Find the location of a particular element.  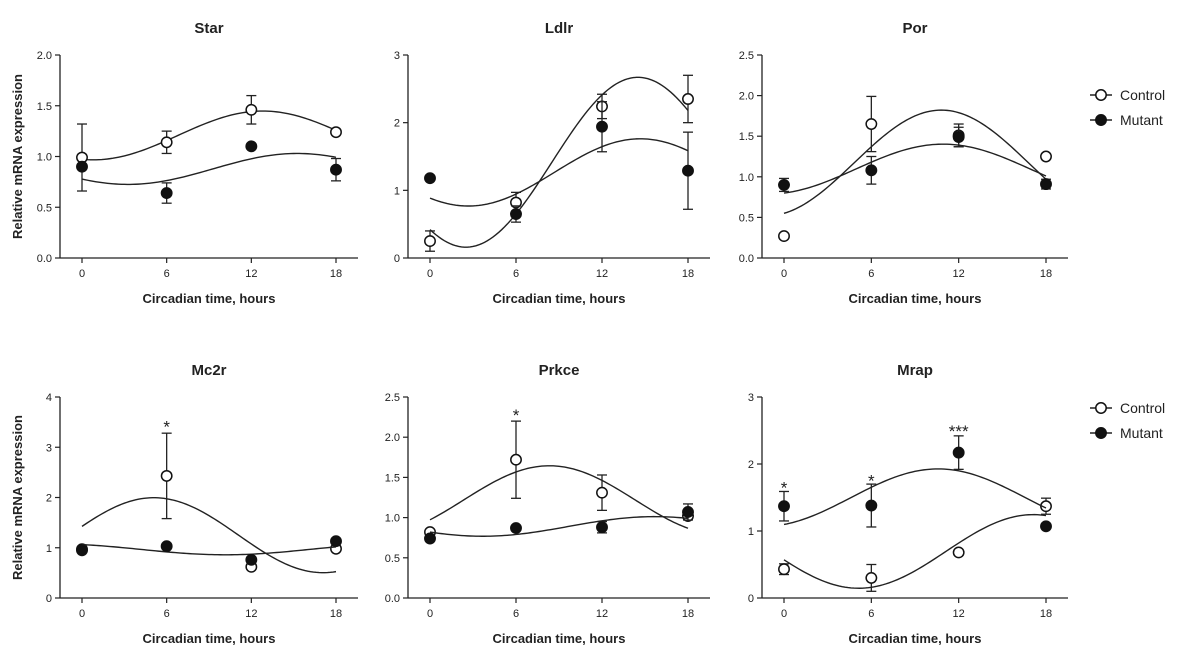

y-tick-label: 0 is located at coordinates (397, 259).